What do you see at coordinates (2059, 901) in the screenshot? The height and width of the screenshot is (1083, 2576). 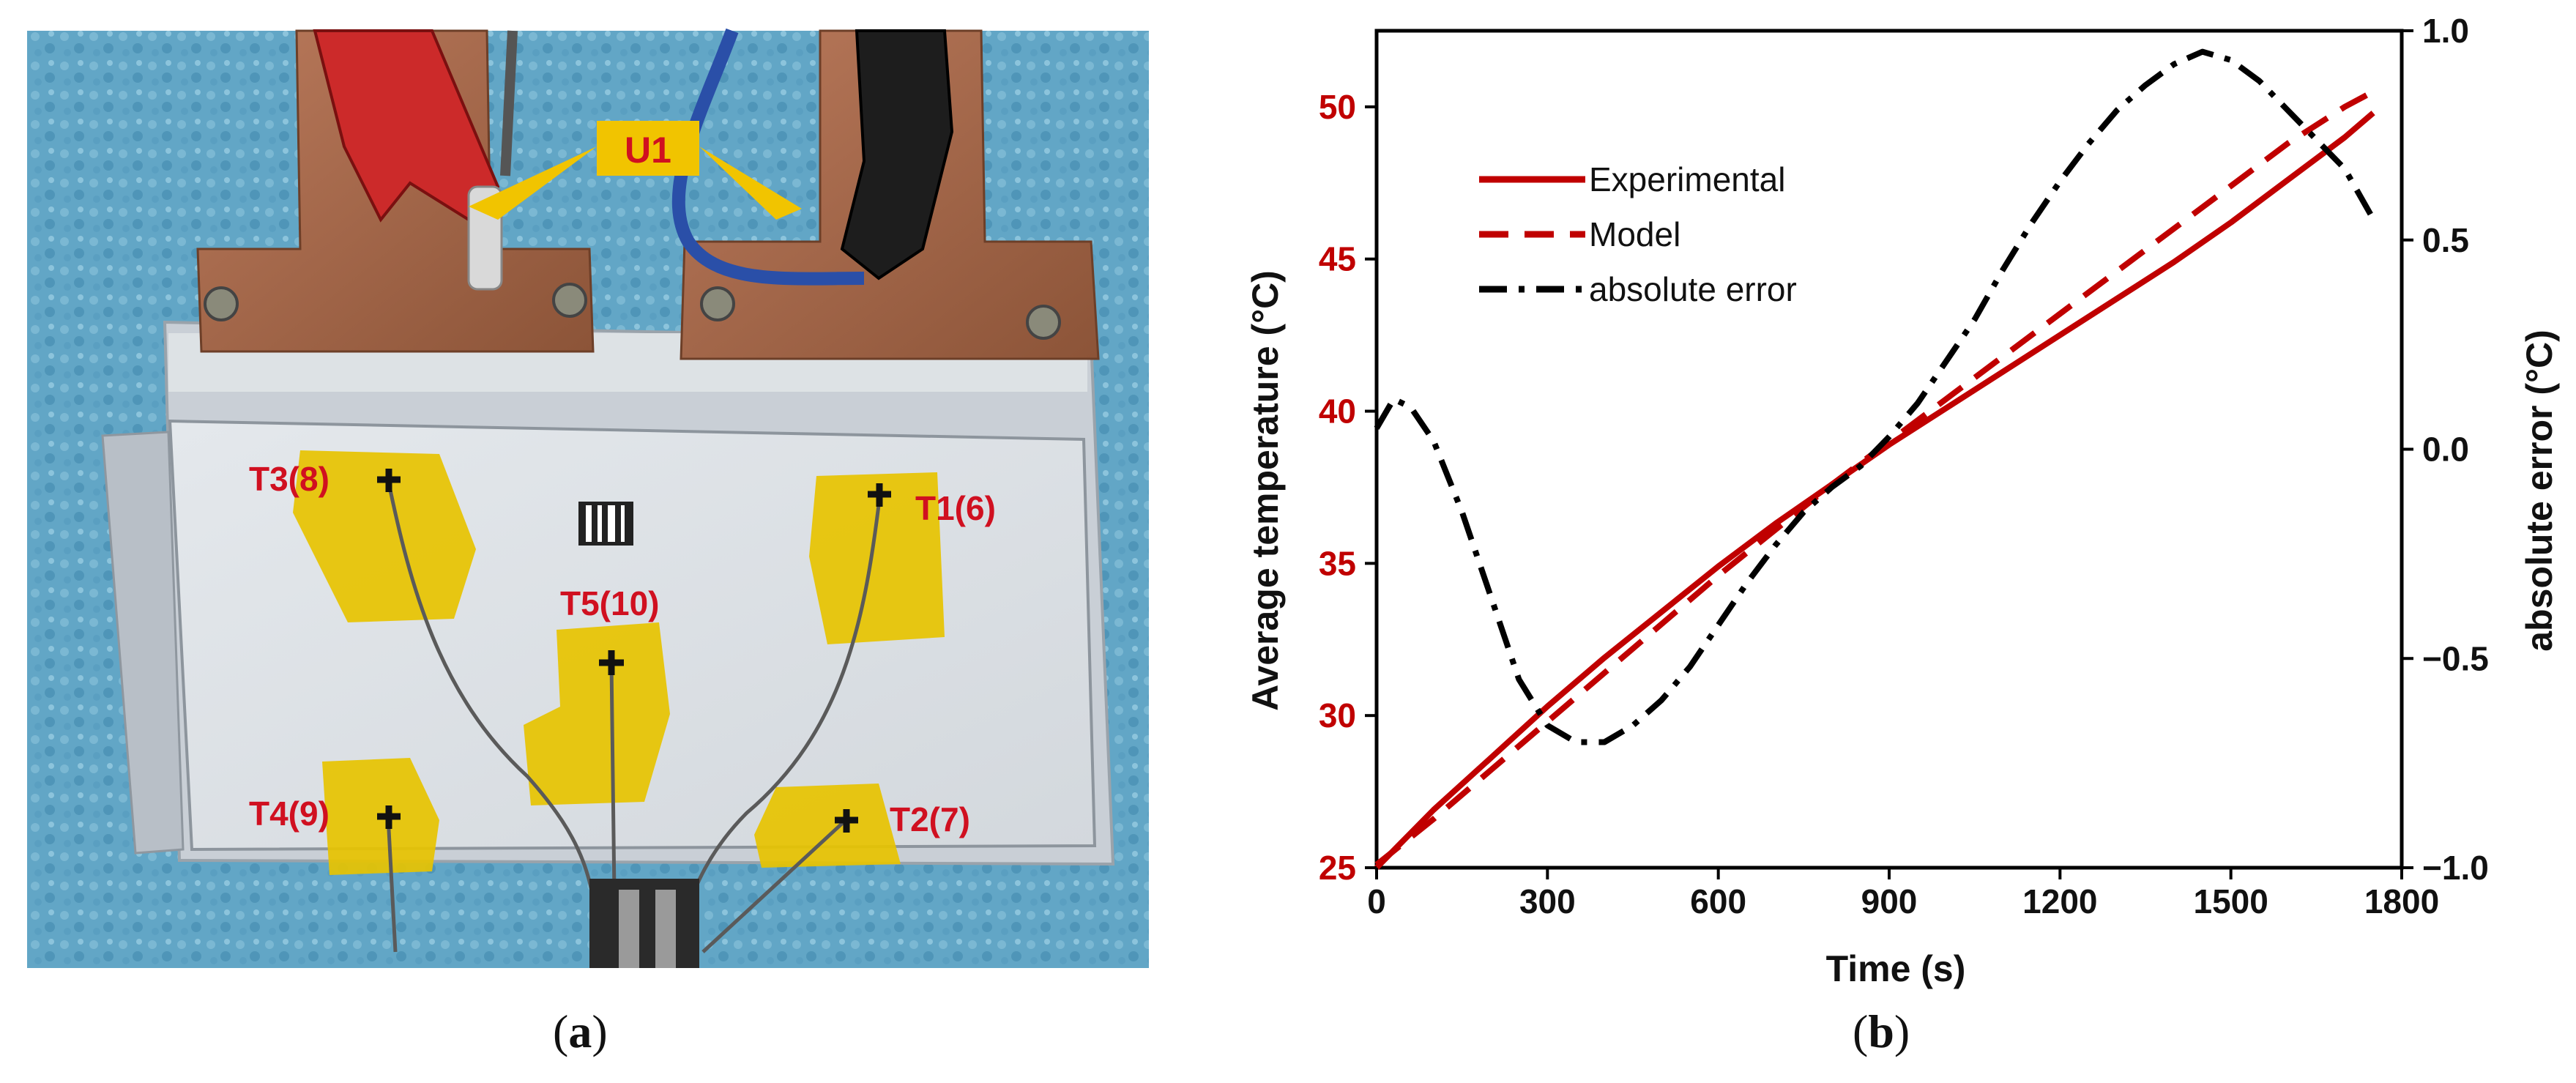 I see `x-tick-label: 1200` at bounding box center [2059, 901].